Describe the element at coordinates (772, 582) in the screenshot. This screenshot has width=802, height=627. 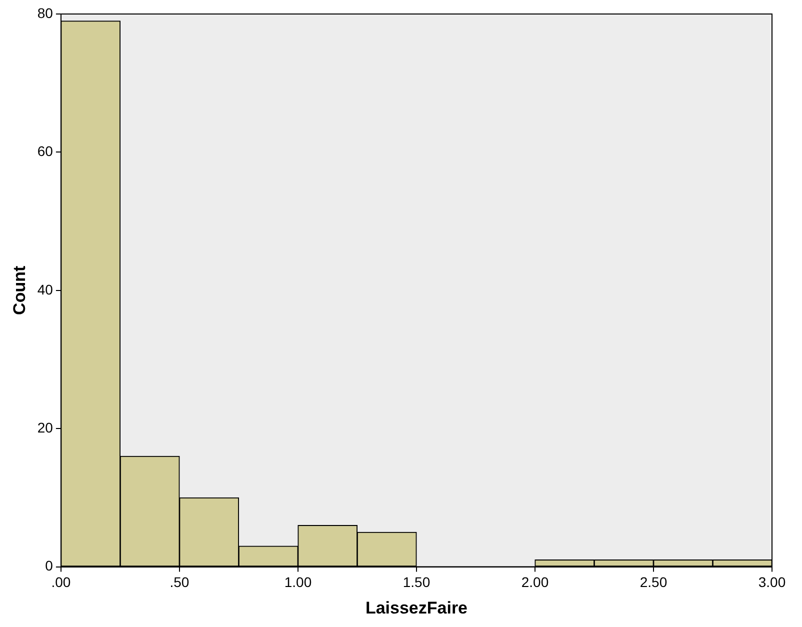
I see `x-tick-label: 3.00` at that location.